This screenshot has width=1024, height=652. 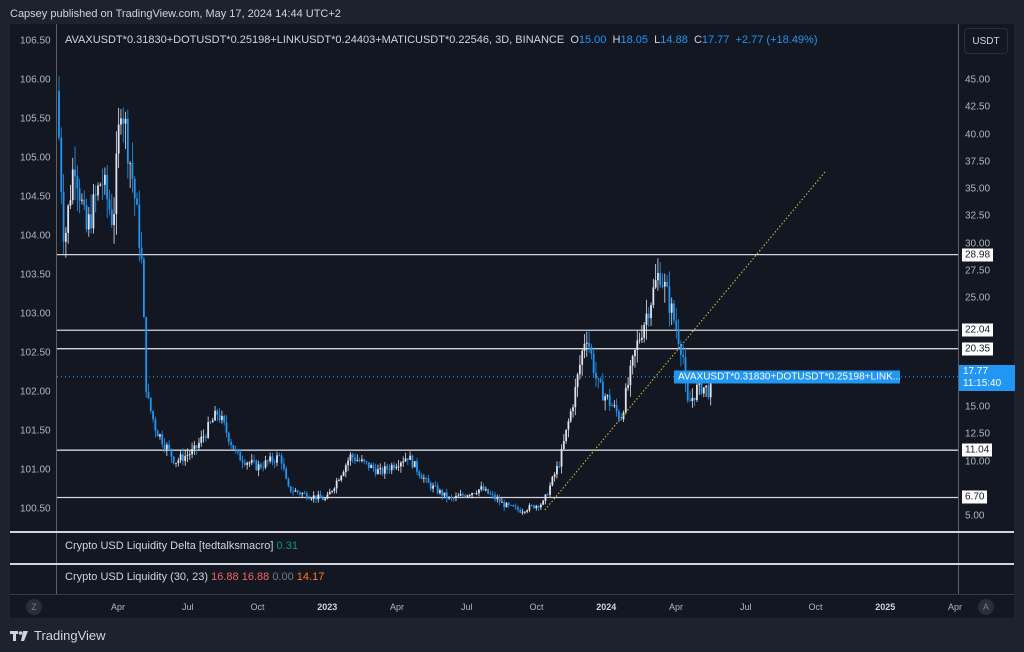 What do you see at coordinates (715, 40) in the screenshot?
I see `close-value: 17.77` at bounding box center [715, 40].